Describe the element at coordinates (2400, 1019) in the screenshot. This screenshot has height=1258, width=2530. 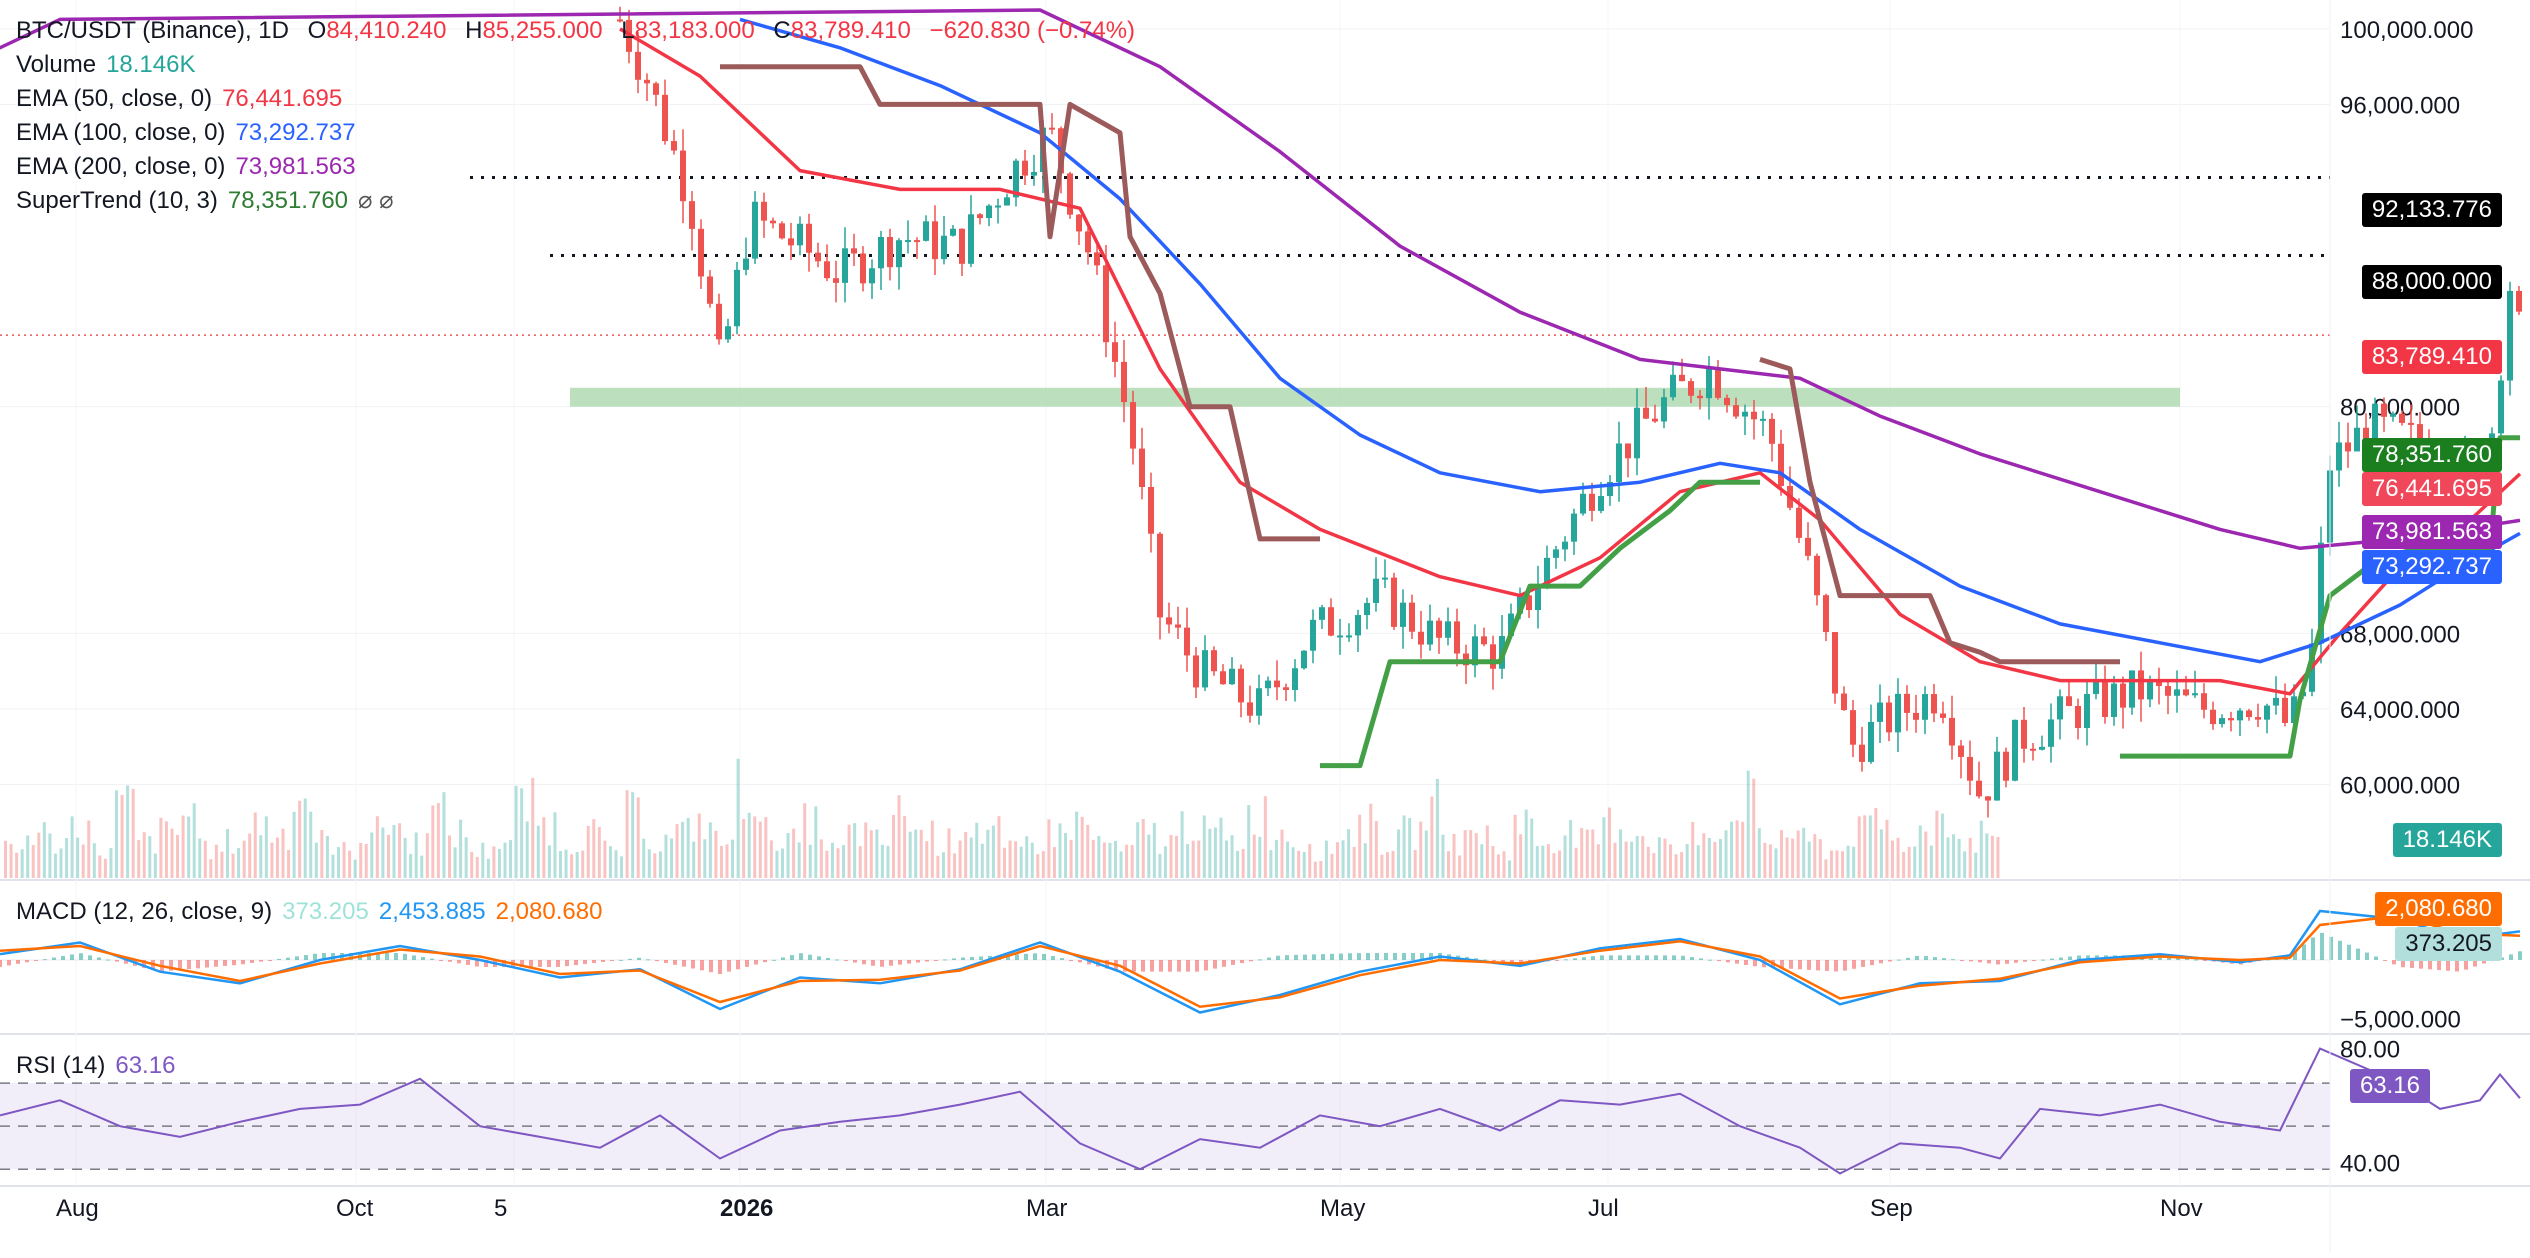
I see `macd-y-tick-0: −5,000.000` at that location.